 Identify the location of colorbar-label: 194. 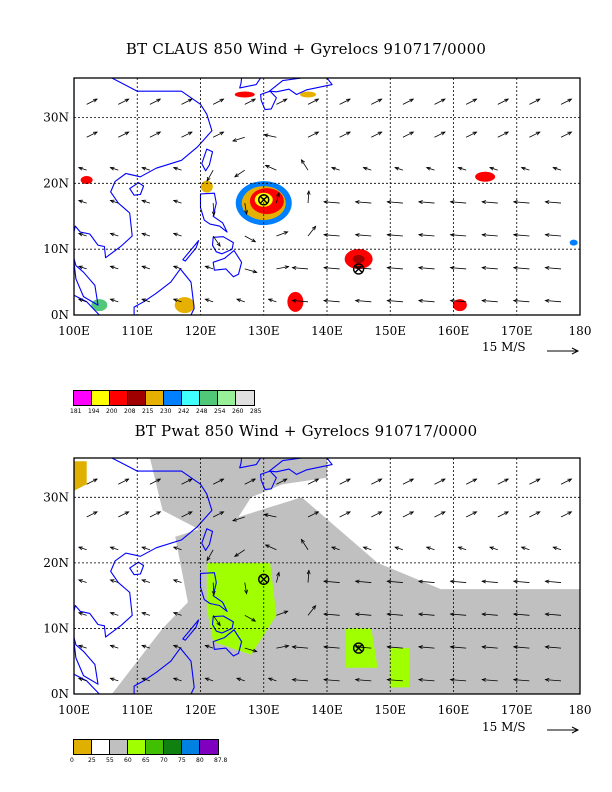
(94, 411).